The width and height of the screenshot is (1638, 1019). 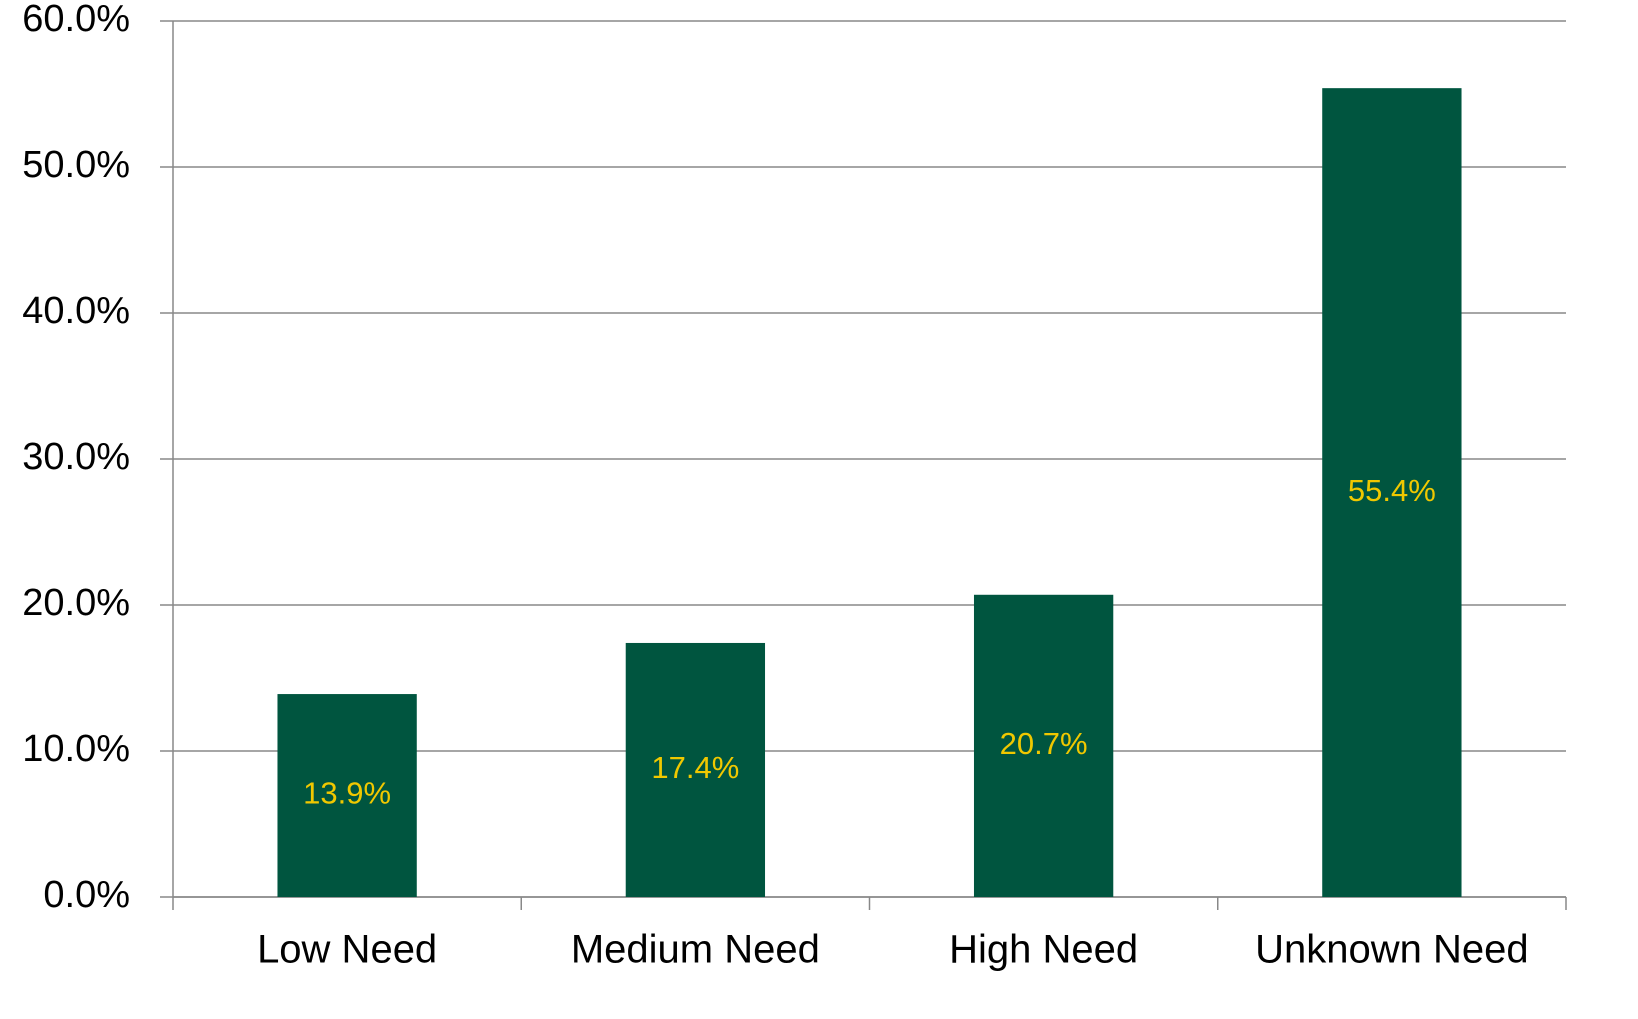 I want to click on value-label: 20.7%, so click(x=1044, y=743).